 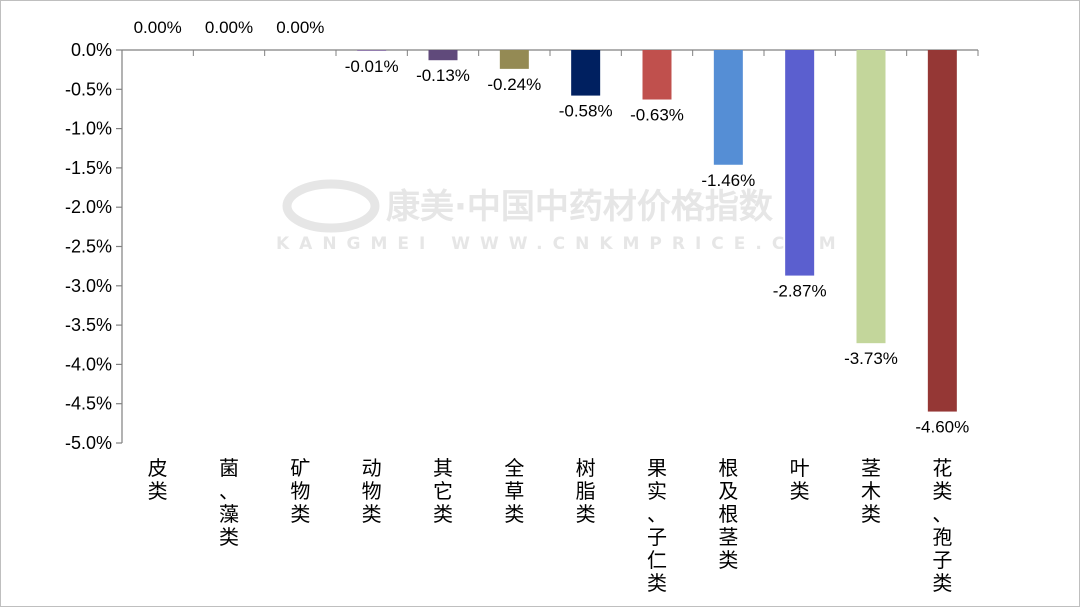 I want to click on x-category-label: 菌、藻类, so click(x=229, y=502).